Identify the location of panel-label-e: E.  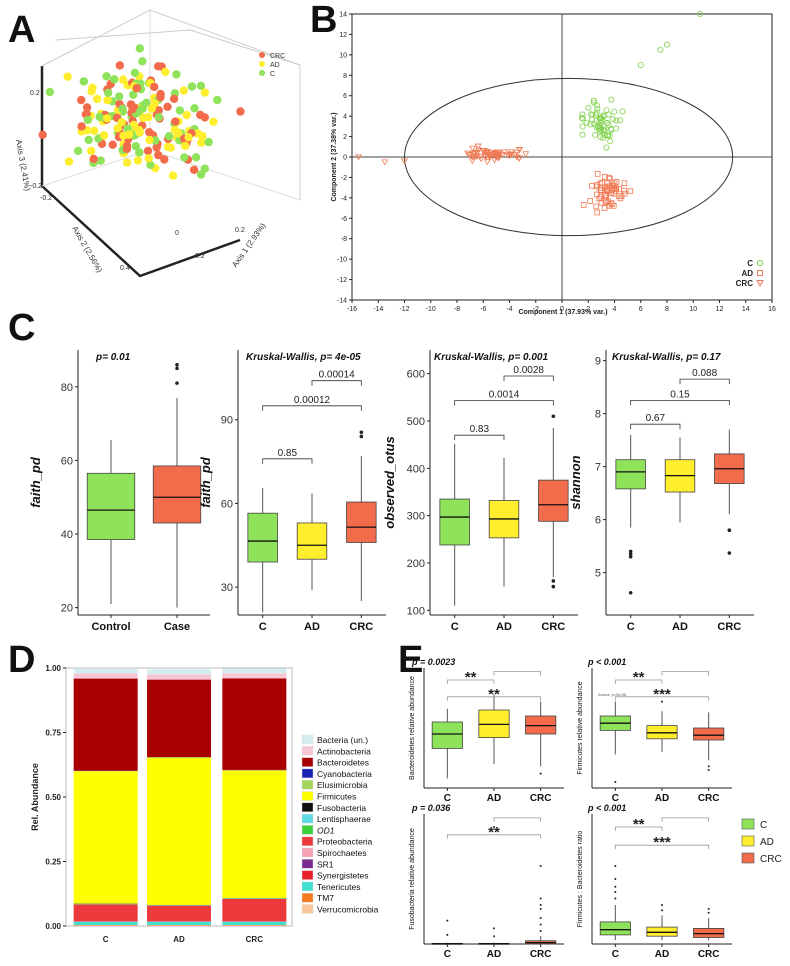
(410, 660).